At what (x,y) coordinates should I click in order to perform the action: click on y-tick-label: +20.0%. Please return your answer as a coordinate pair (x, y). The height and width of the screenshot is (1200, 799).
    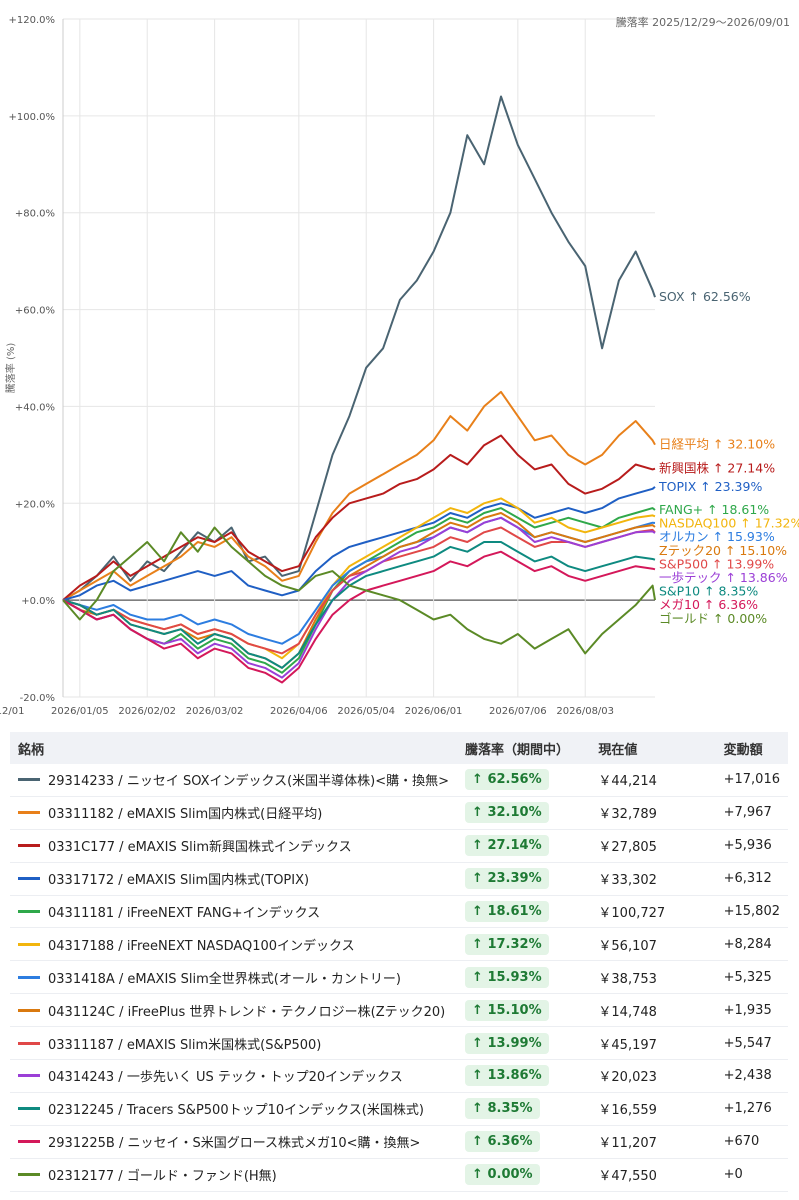
    Looking at the image, I should click on (35, 504).